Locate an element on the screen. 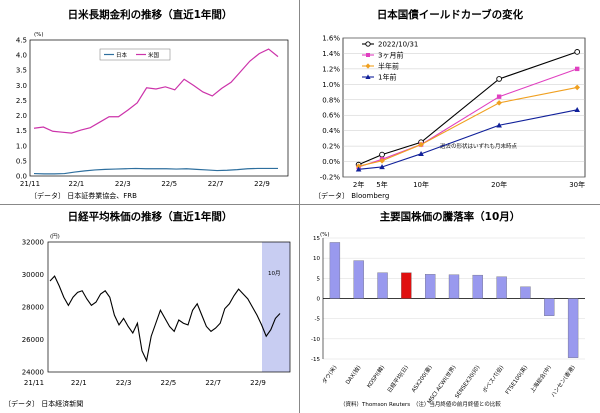 This screenshot has height=413, width=600. y-tick-label: 0.4% is located at coordinates (331, 131).